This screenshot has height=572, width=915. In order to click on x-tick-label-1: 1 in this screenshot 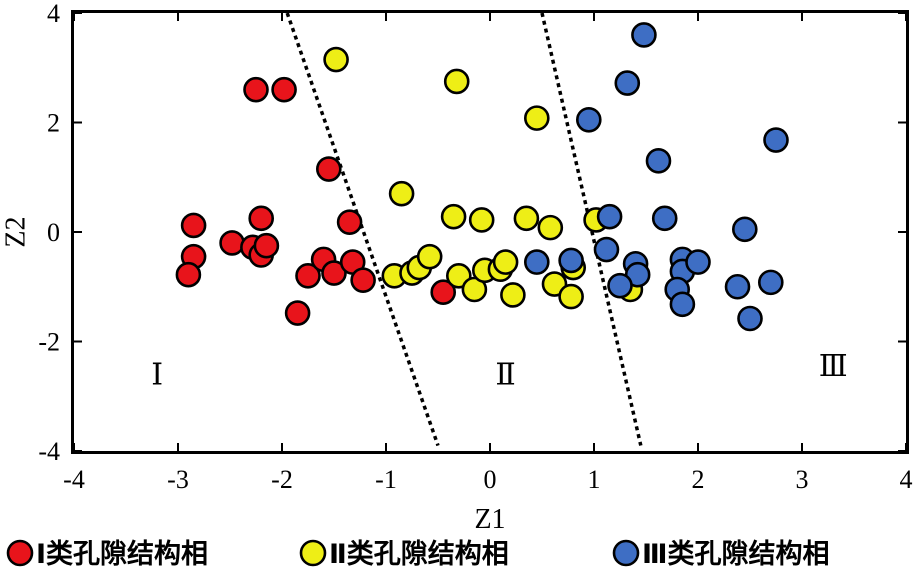, I will do `click(594, 479)`.